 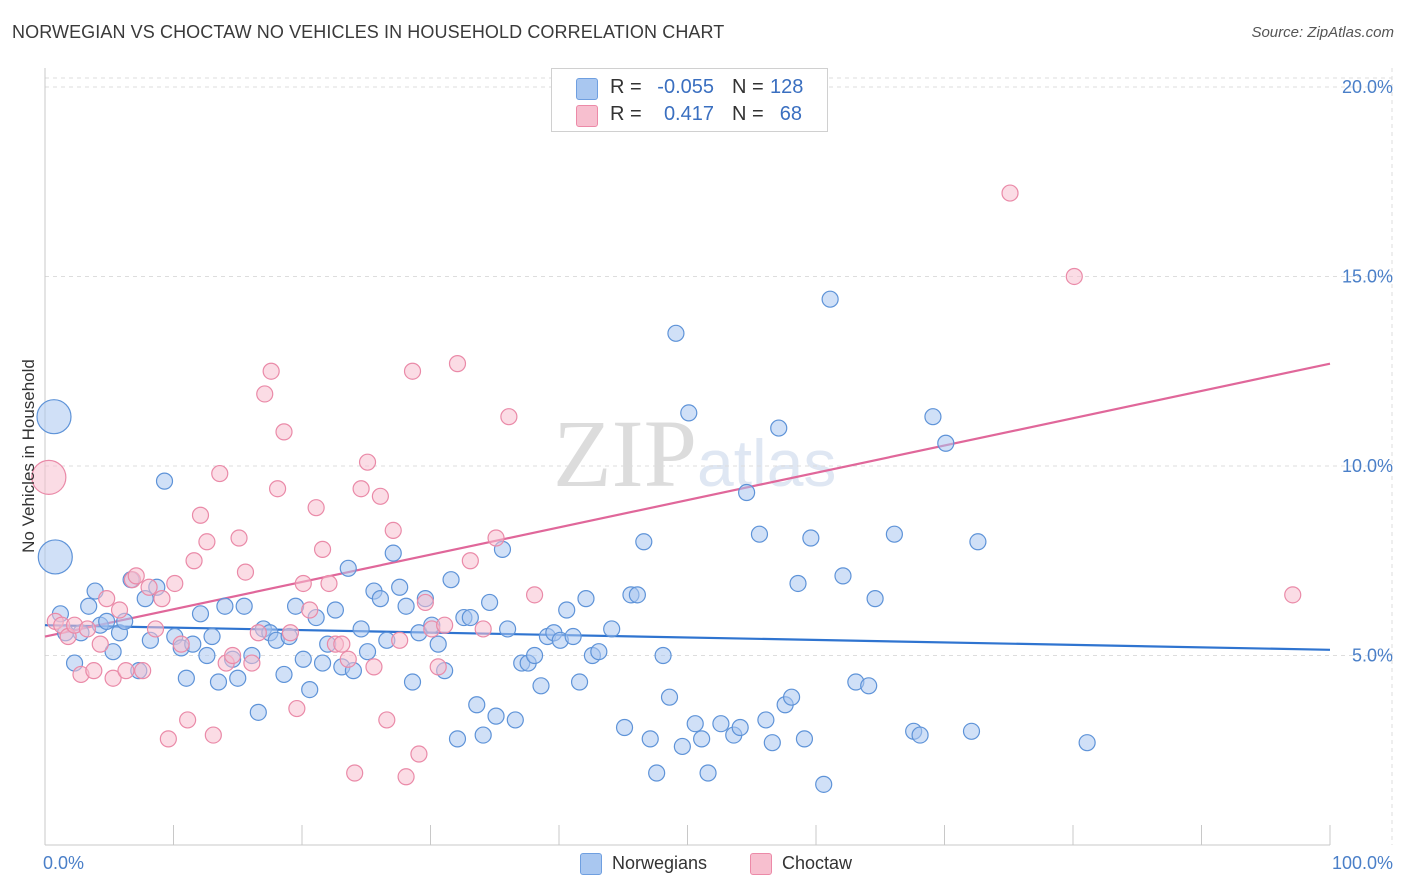 I want to click on n-value: 68, so click(x=790, y=114).